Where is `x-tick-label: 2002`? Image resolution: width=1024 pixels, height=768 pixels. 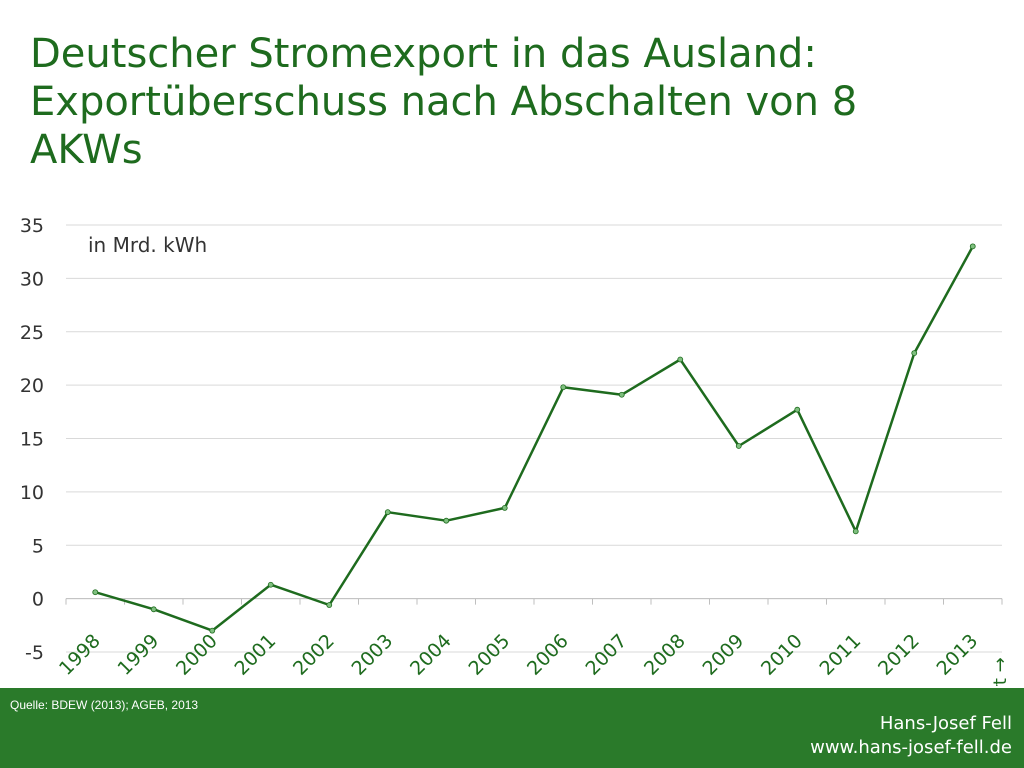 x-tick-label: 2002 is located at coordinates (314, 655).